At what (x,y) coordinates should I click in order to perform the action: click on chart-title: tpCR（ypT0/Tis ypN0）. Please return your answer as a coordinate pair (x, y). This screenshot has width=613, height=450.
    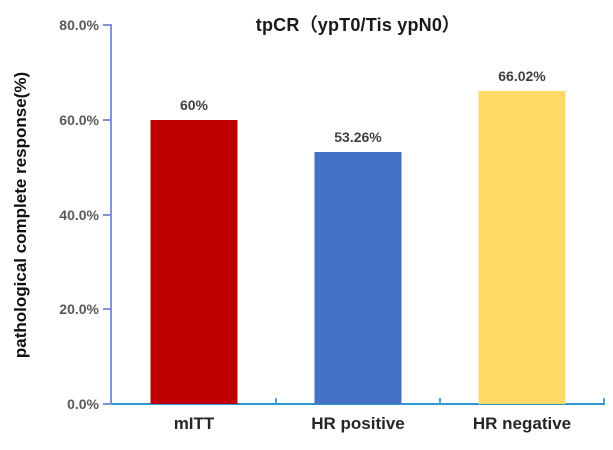
    Looking at the image, I should click on (358, 25).